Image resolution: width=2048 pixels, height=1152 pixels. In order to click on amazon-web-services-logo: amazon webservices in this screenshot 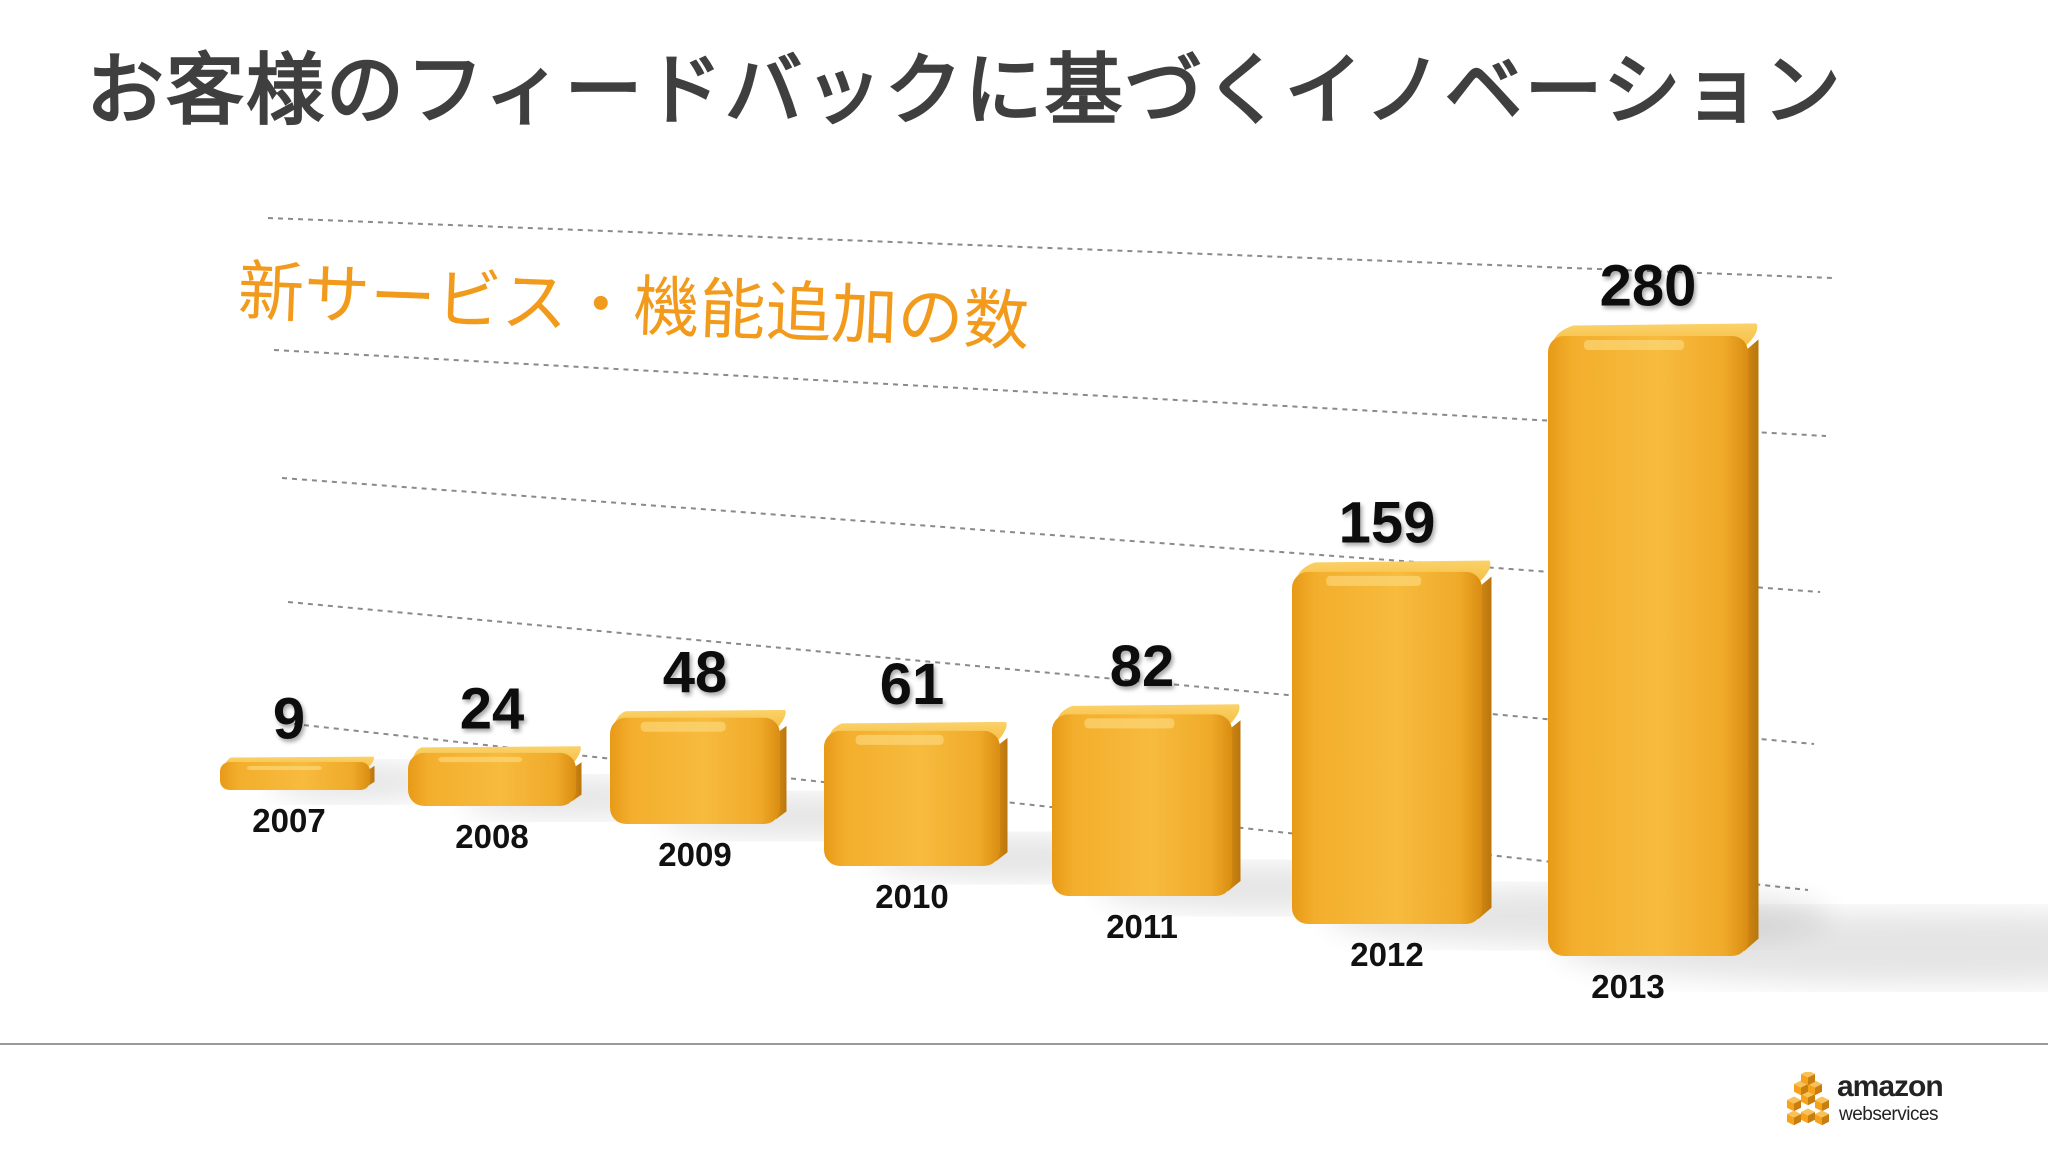, I will do `click(1865, 1101)`.